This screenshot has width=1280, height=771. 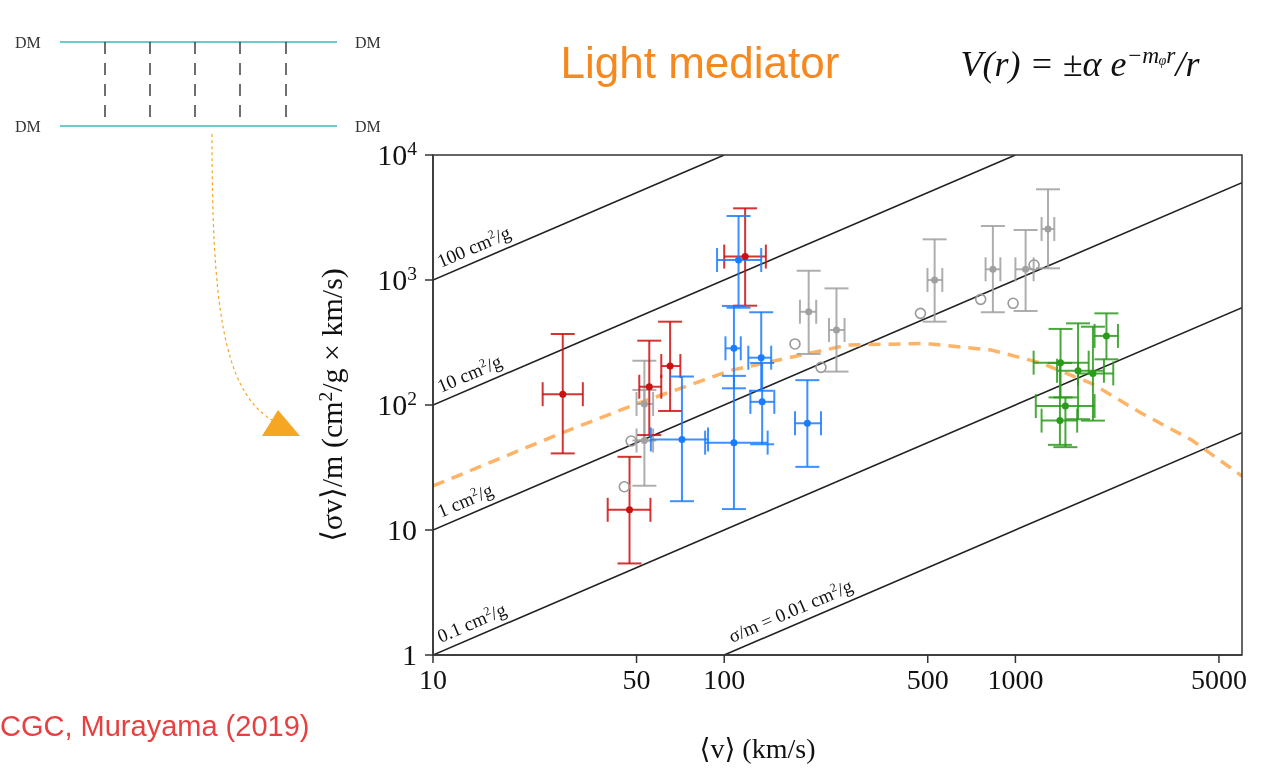 I want to click on x-tick-label: 50, so click(x=636, y=679).